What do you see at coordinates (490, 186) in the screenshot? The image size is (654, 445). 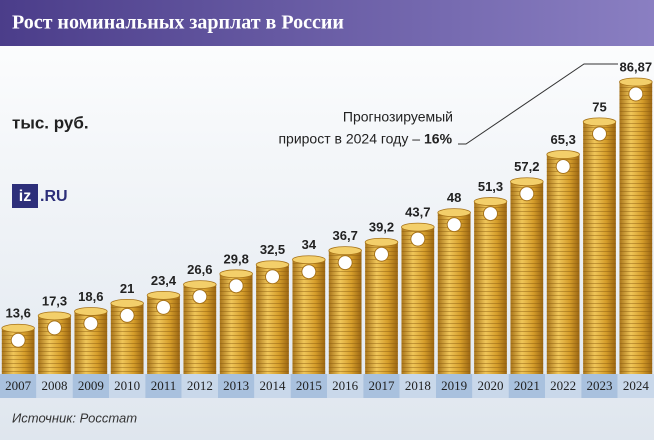 I see `value-label: 51,3` at bounding box center [490, 186].